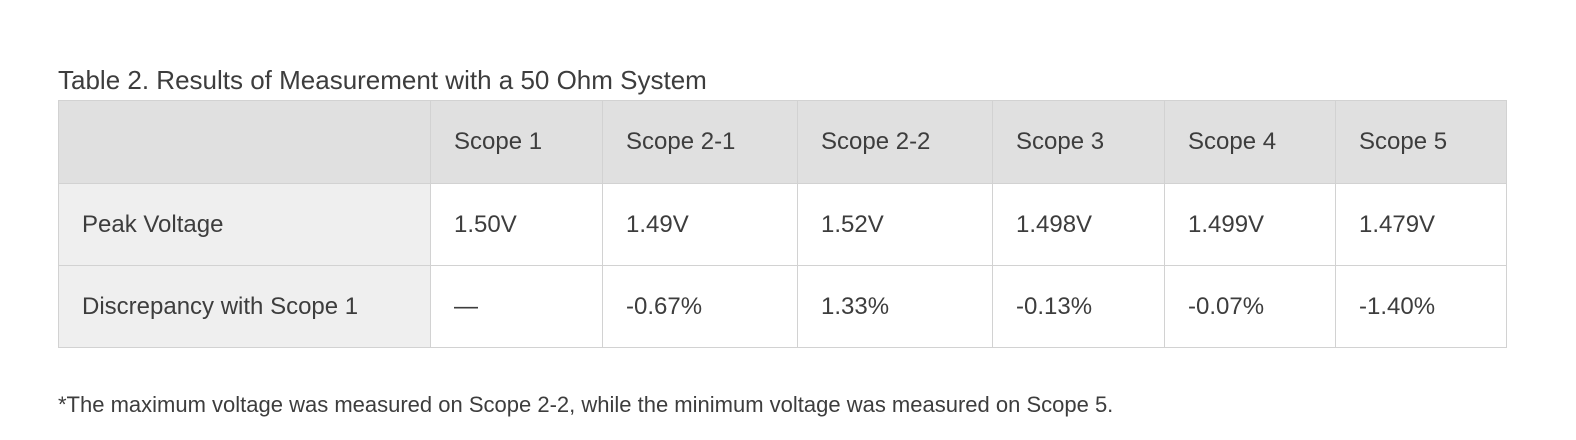 This screenshot has height=440, width=1576. I want to click on row-label-discrepancy: Discrepancy with Scope 1, so click(244, 306).